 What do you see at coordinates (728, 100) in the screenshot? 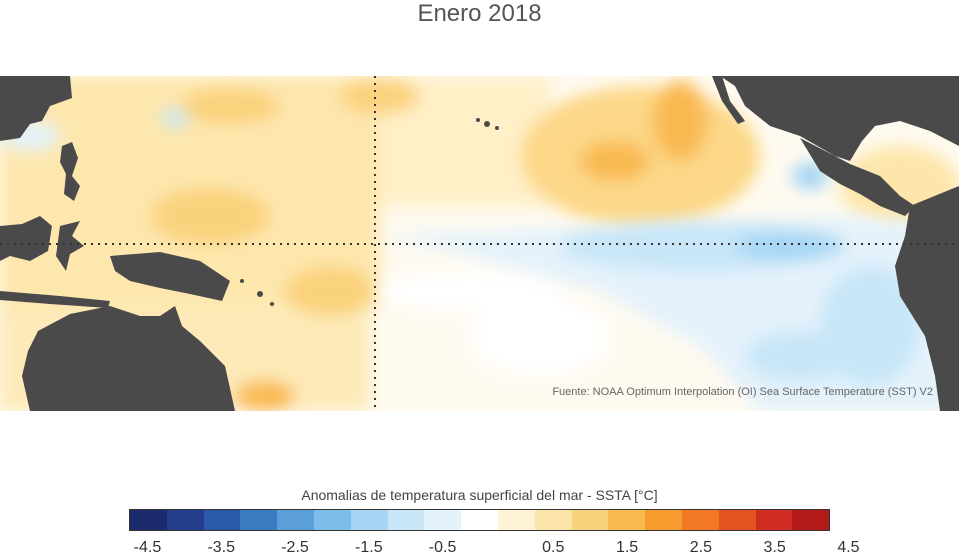
I see `baja-california` at bounding box center [728, 100].